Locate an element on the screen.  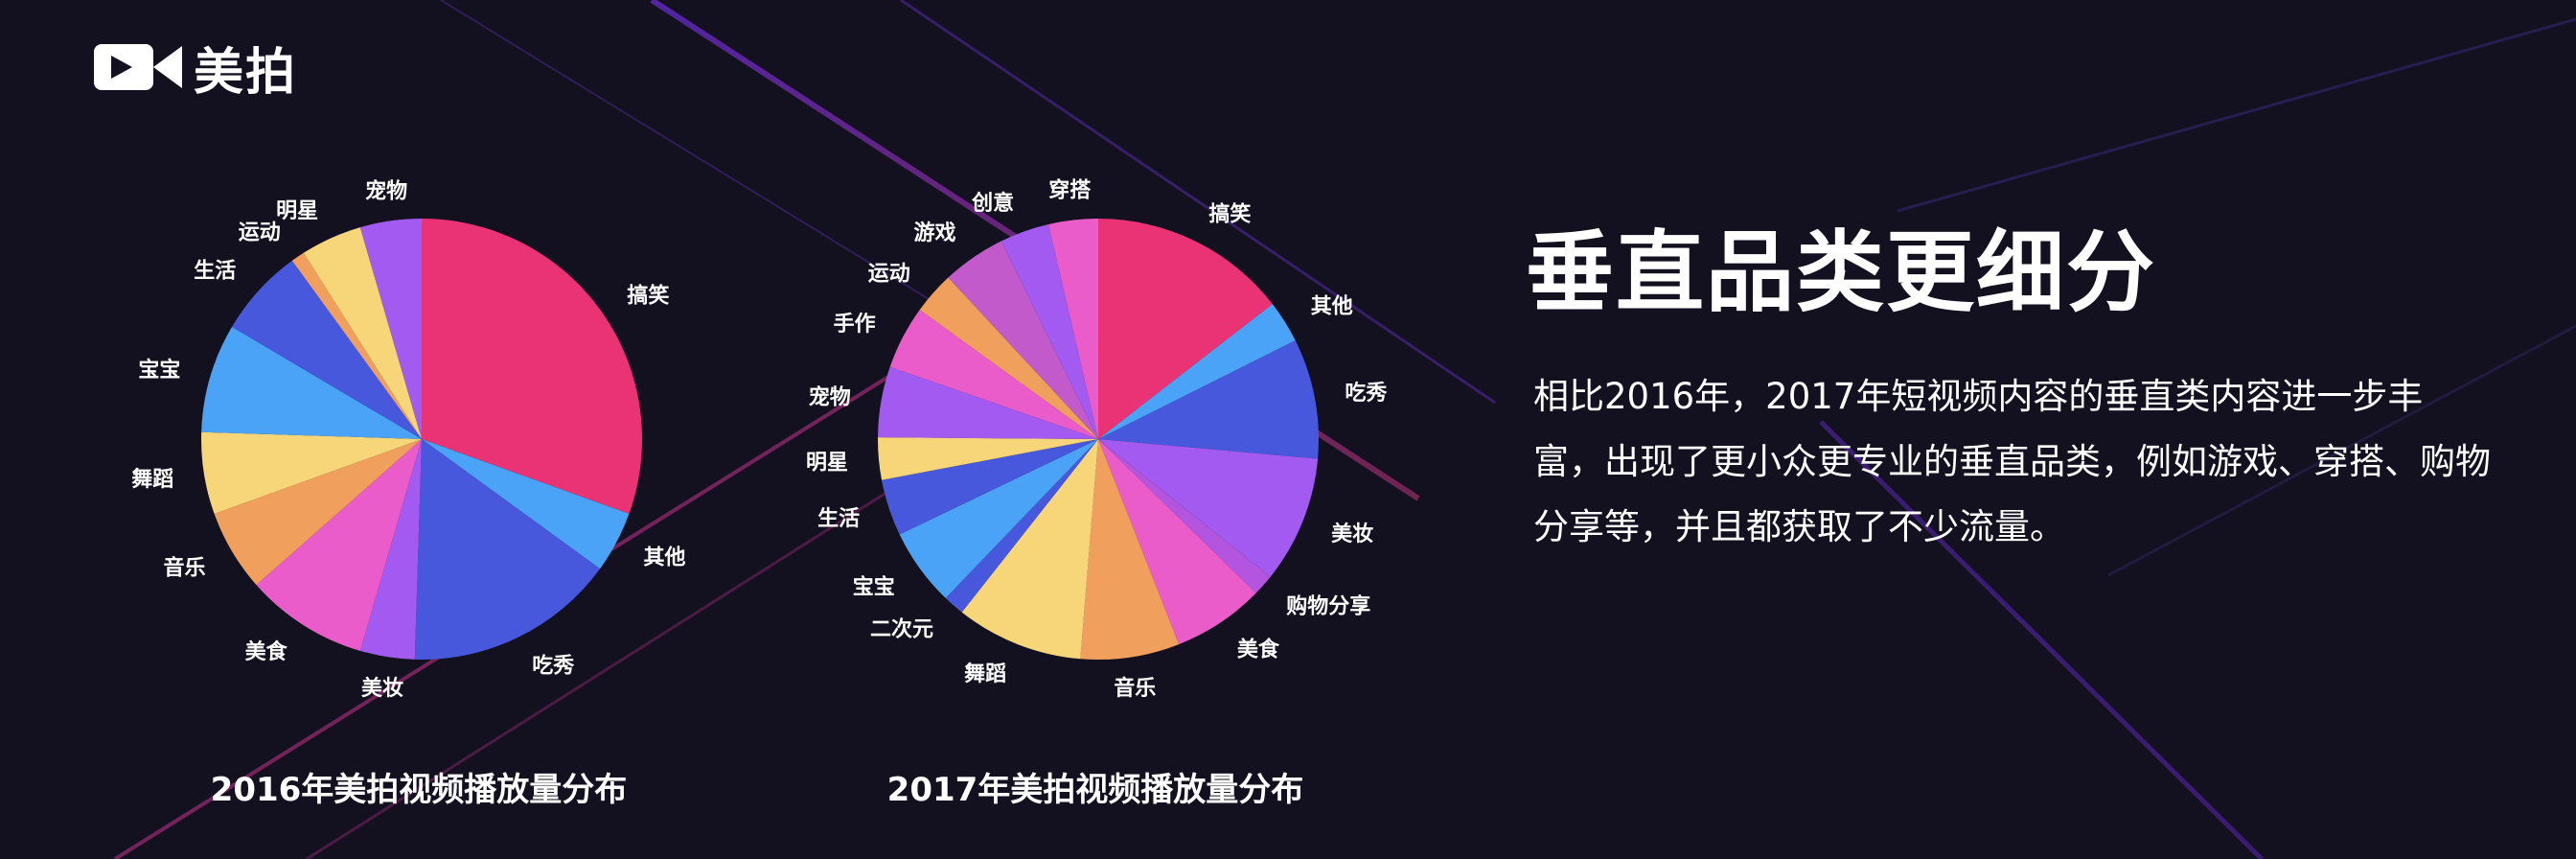
chart-title-2016: 2016年美拍视频播放量分布 is located at coordinates (419, 790).